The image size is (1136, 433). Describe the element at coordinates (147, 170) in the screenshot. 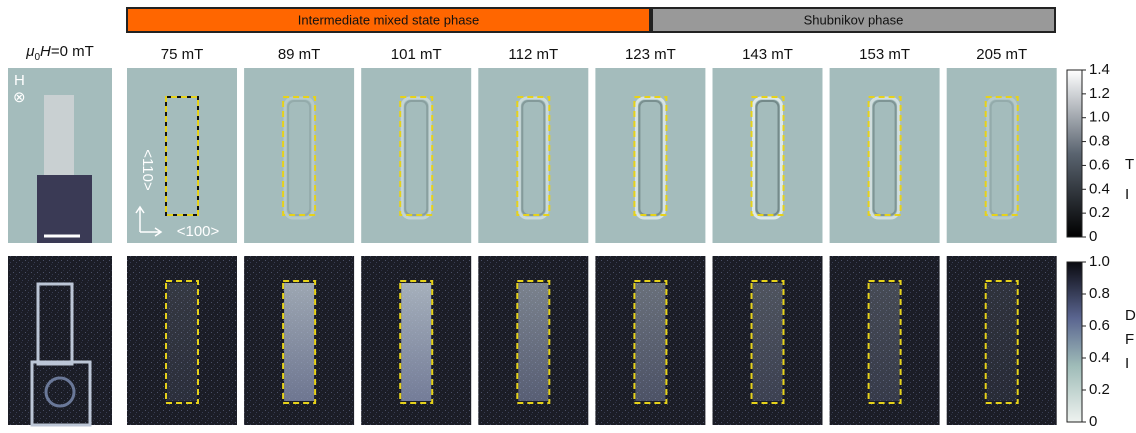

I see `axis-label: <110>` at that location.